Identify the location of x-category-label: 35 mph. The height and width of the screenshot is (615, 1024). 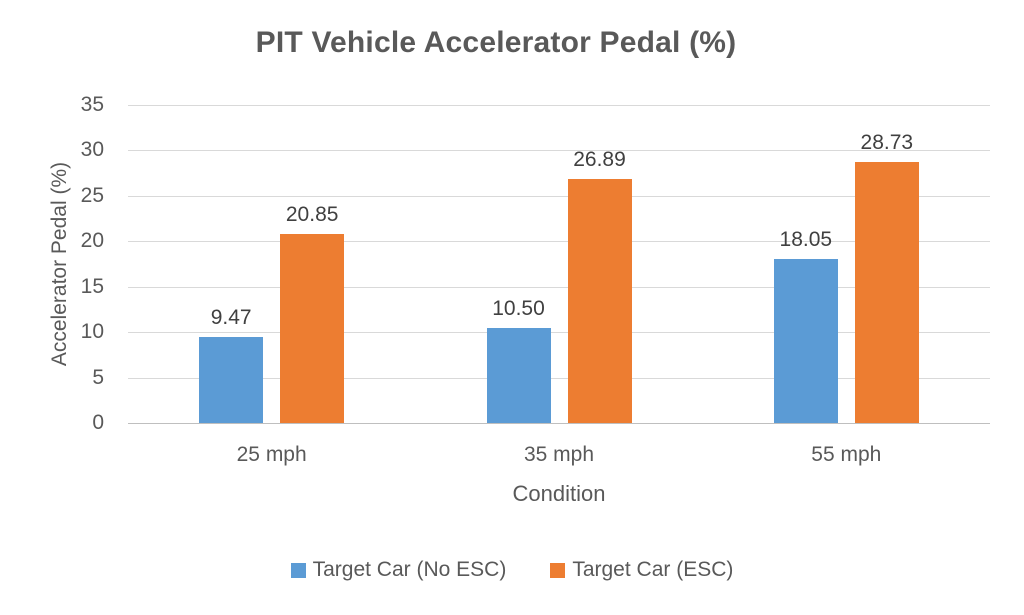
(559, 454).